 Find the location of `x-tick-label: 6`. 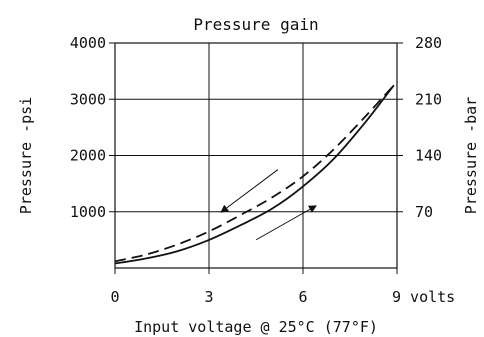

x-tick-label: 6 is located at coordinates (302, 297).